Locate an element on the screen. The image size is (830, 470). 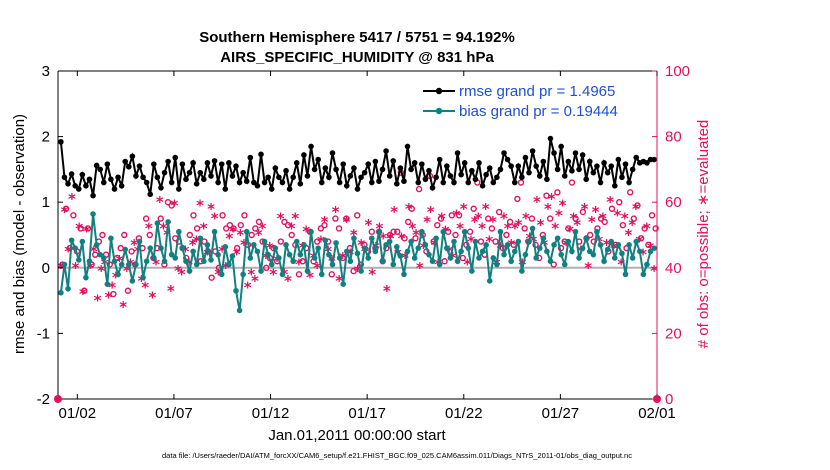
y-right-tick-label: 20 is located at coordinates (673, 333).